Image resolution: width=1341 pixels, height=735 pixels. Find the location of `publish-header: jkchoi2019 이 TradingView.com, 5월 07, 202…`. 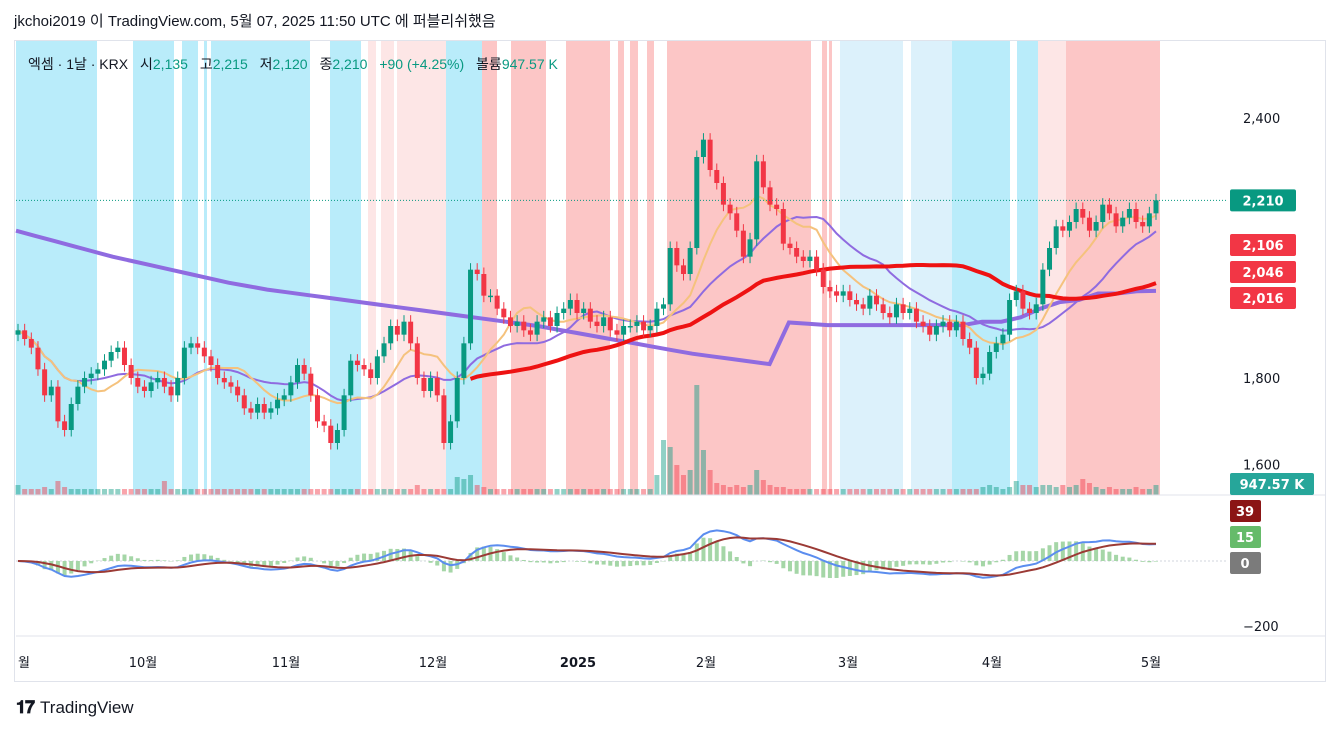

publish-header: jkchoi2019 이 TradingView.com, 5월 07, 202… is located at coordinates (255, 21).